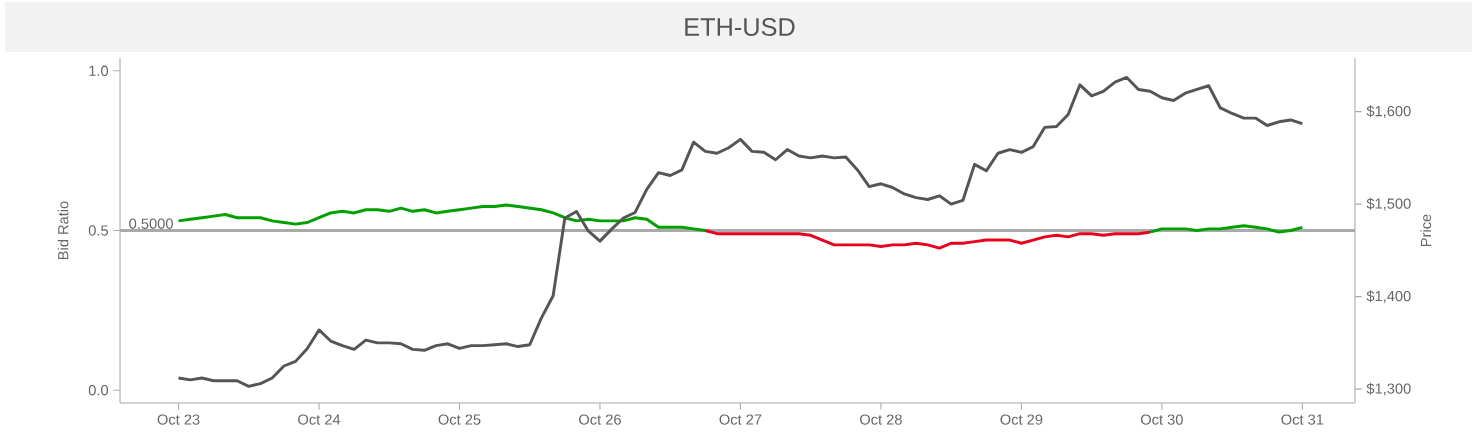 This screenshot has width=1479, height=439. What do you see at coordinates (1388, 296) in the screenshot?
I see `y2-tick-label: $1,400` at bounding box center [1388, 296].